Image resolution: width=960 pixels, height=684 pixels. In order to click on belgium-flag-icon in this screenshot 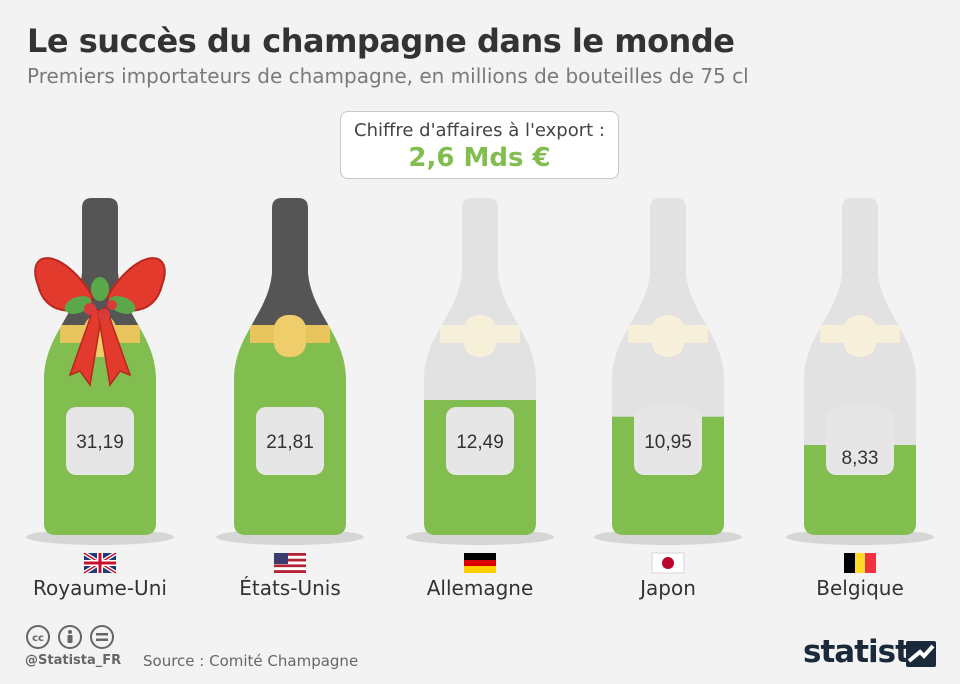, I will do `click(860, 563)`.